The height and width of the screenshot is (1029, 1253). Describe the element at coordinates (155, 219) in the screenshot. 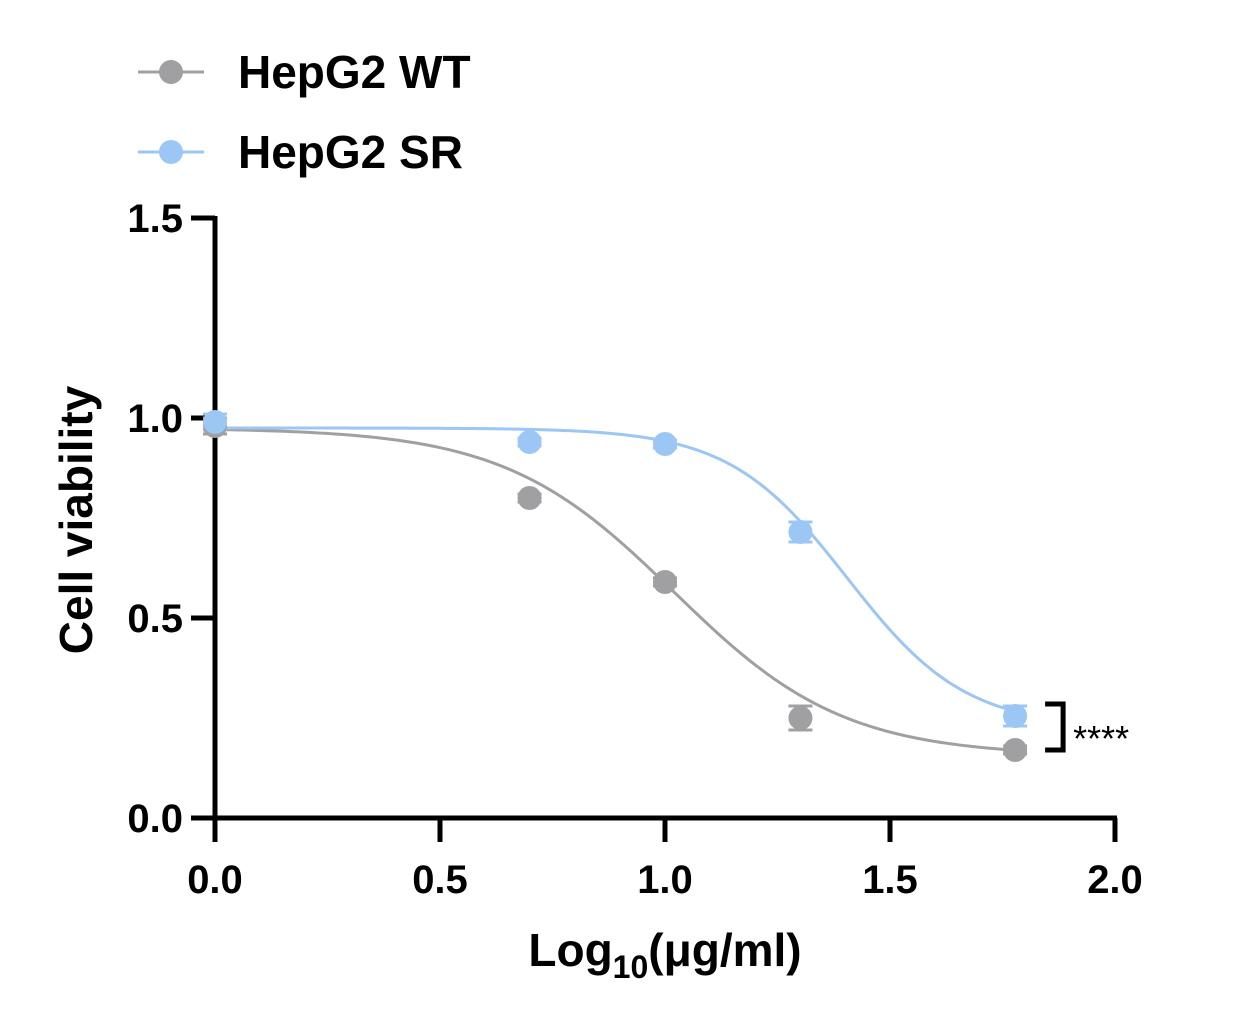

I see `y-tick-label: 1.5` at that location.